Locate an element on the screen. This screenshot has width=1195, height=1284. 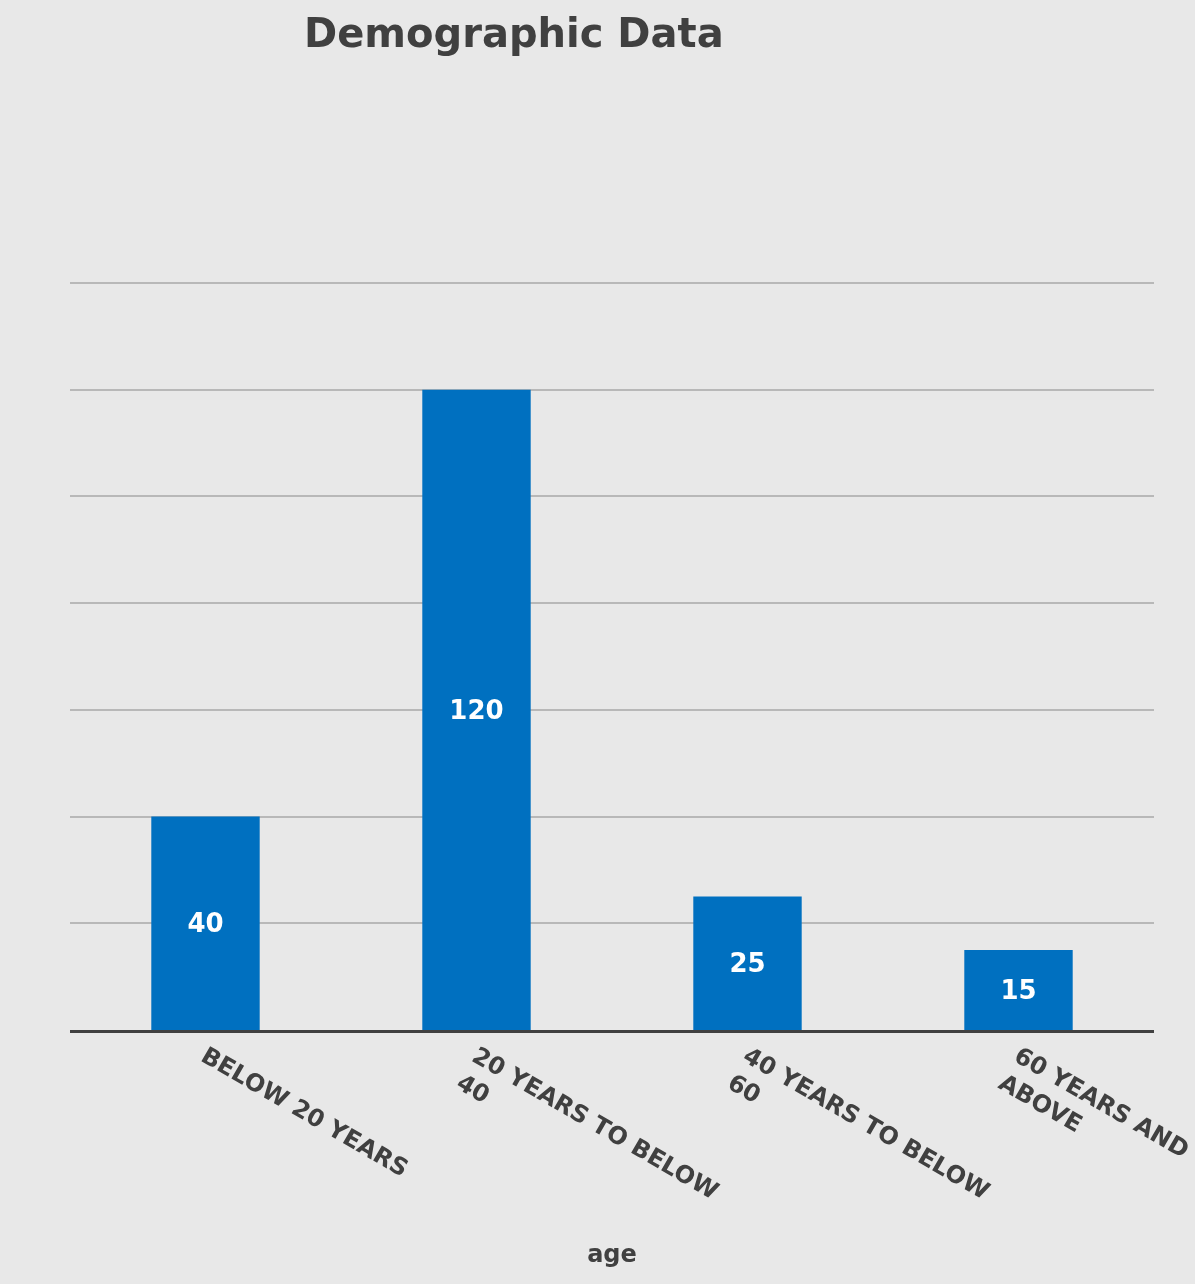
data-label: 120 is located at coordinates (476, 709).